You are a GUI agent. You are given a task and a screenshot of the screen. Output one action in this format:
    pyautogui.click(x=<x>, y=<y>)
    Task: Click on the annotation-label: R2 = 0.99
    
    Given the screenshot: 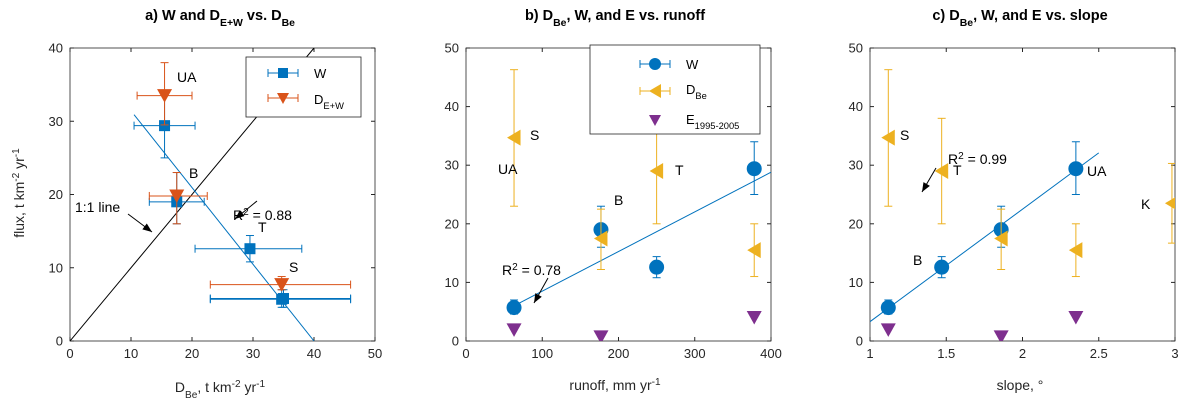 What is the action you would take?
    pyautogui.click(x=977, y=159)
    